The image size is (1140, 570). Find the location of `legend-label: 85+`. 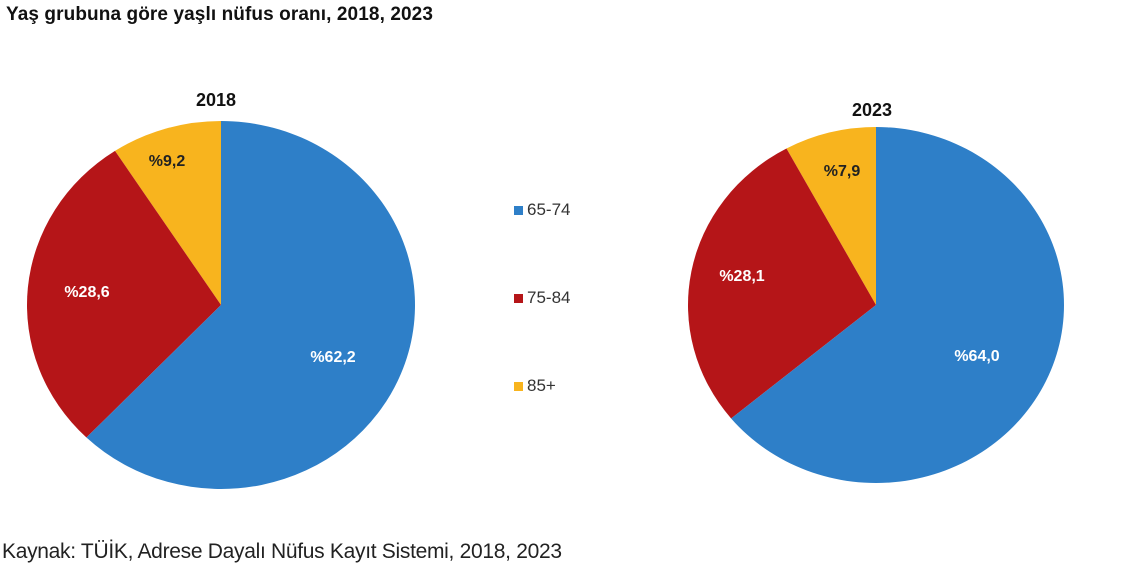

legend-label: 85+ is located at coordinates (541, 385).